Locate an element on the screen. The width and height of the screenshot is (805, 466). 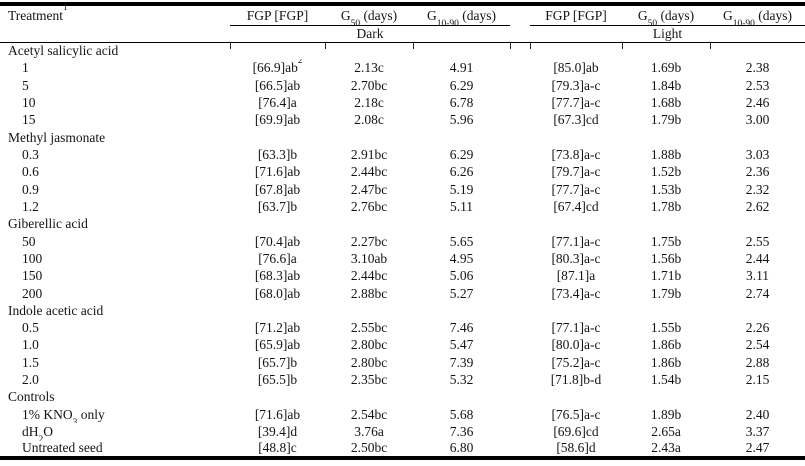
fgp-light-cell: [80.0]a-c is located at coordinates (576, 345).